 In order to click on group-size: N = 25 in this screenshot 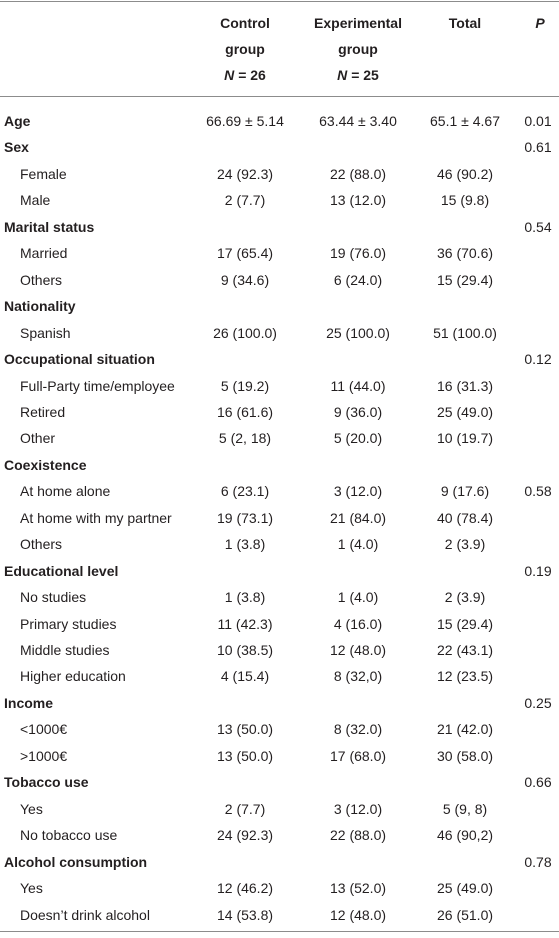, I will do `click(358, 75)`.